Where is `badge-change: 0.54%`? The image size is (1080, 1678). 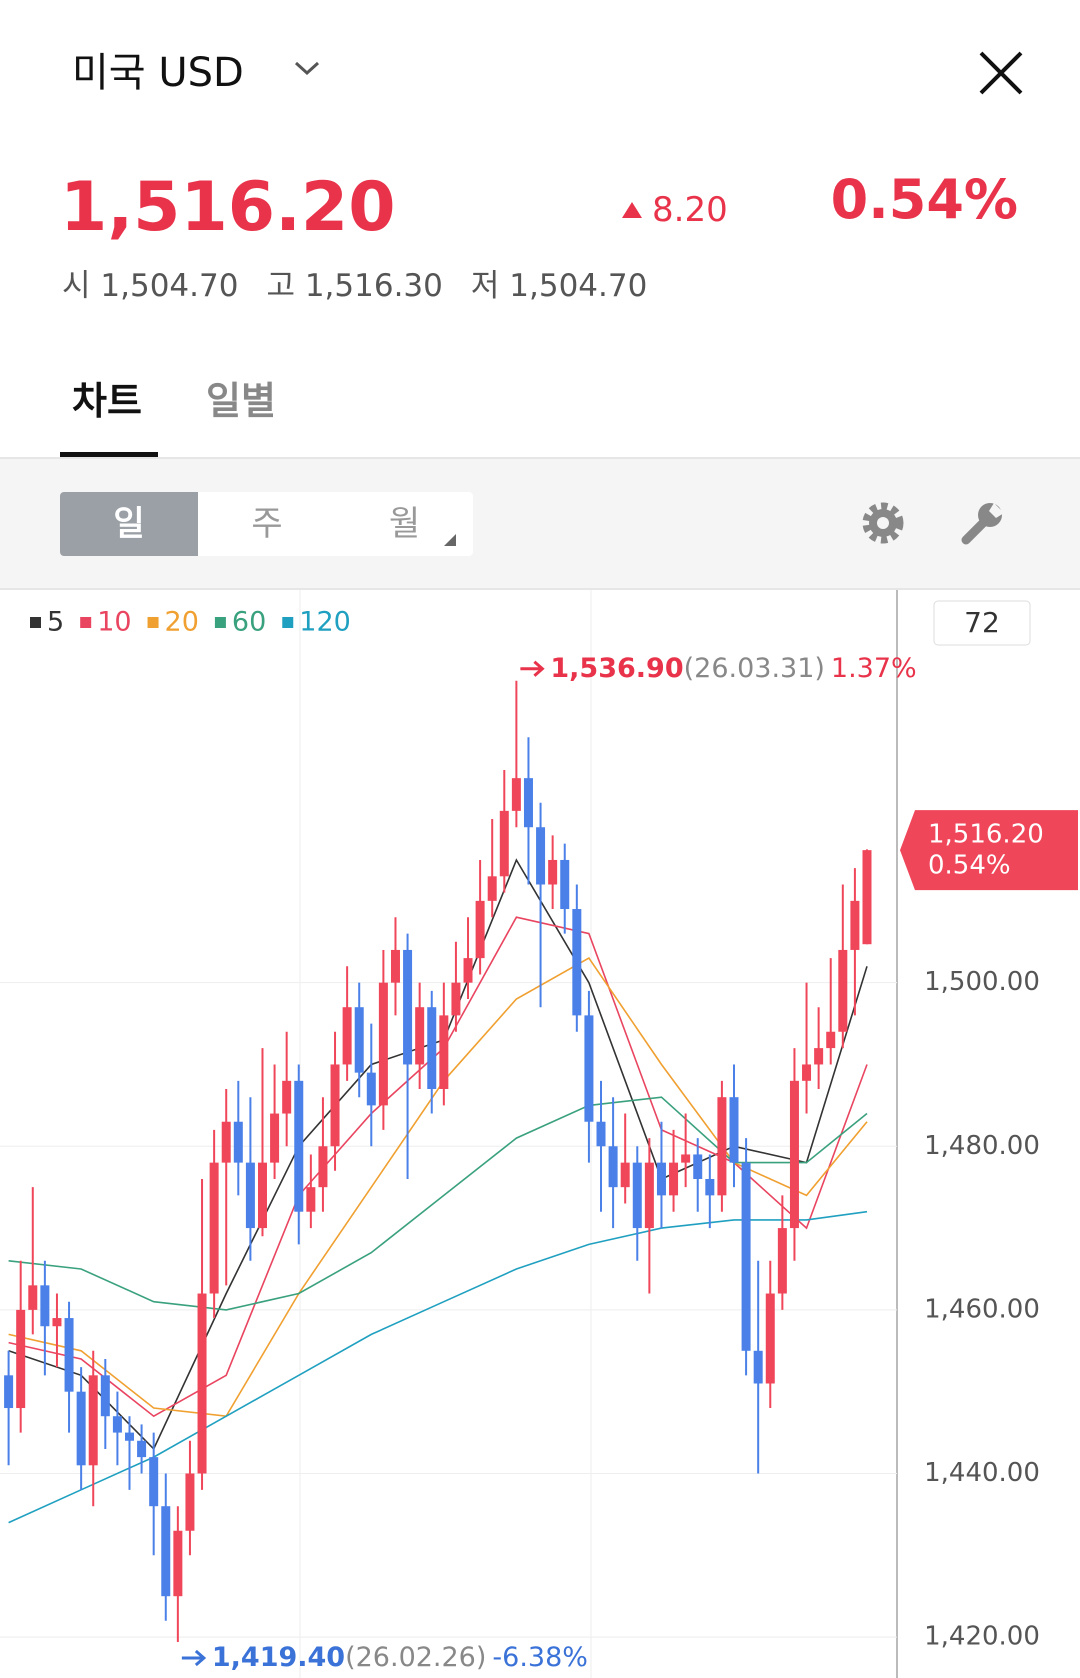 badge-change: 0.54% is located at coordinates (969, 866).